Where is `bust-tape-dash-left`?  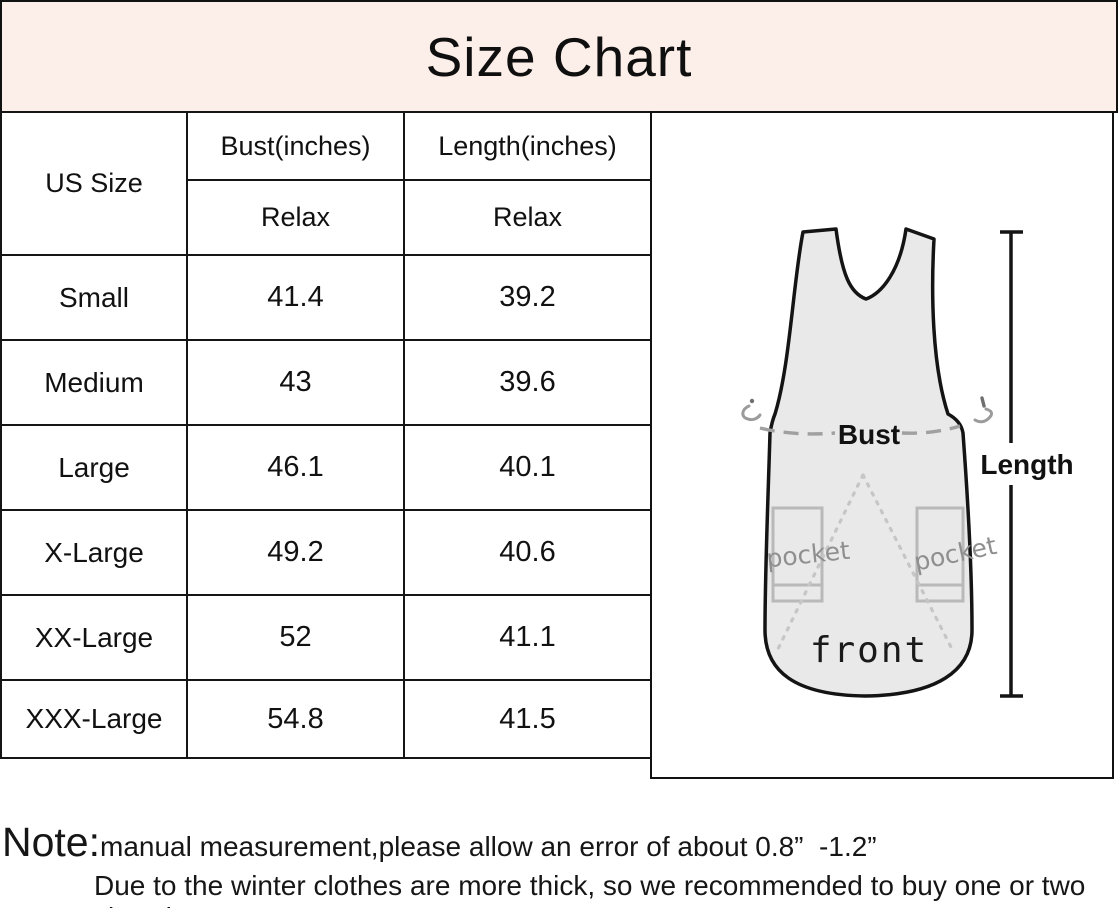 bust-tape-dash-left is located at coordinates (797, 431).